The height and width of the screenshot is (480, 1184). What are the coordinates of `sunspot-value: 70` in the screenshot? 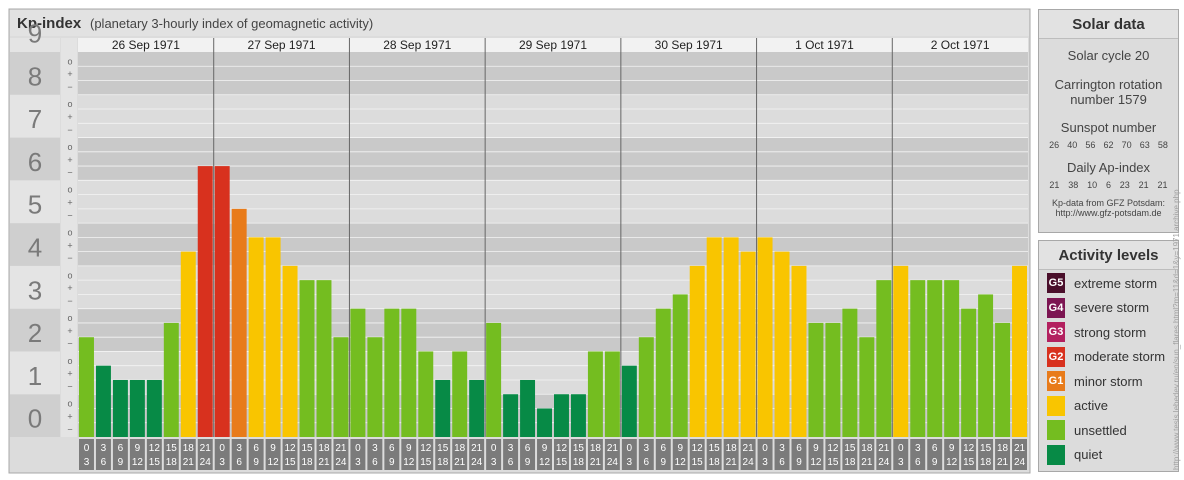 It's located at (1126, 145).